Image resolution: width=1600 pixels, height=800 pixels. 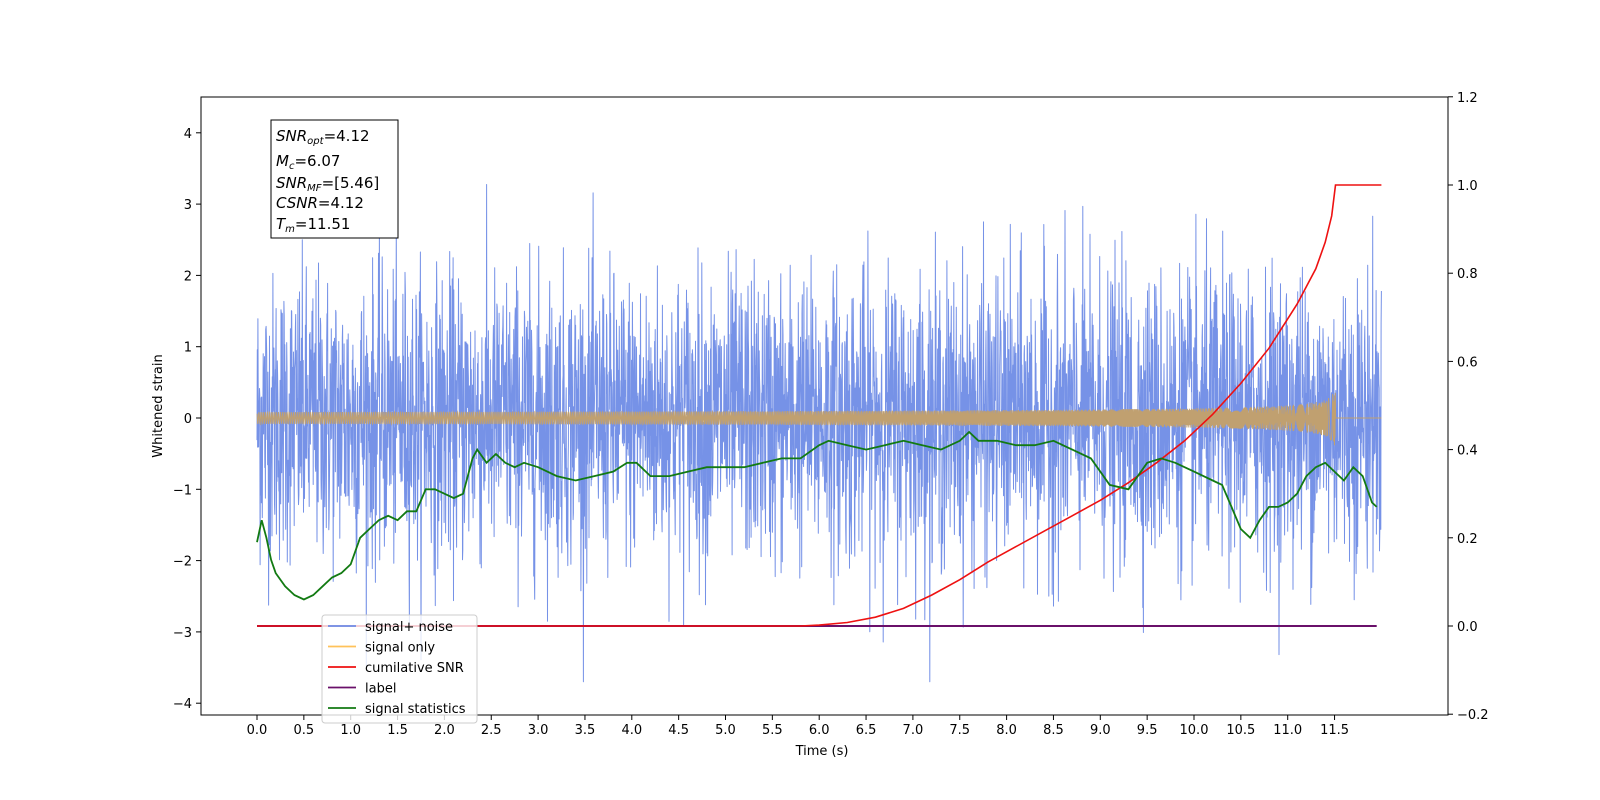 What do you see at coordinates (444, 730) in the screenshot?
I see `x-tick-label: 2.0` at bounding box center [444, 730].